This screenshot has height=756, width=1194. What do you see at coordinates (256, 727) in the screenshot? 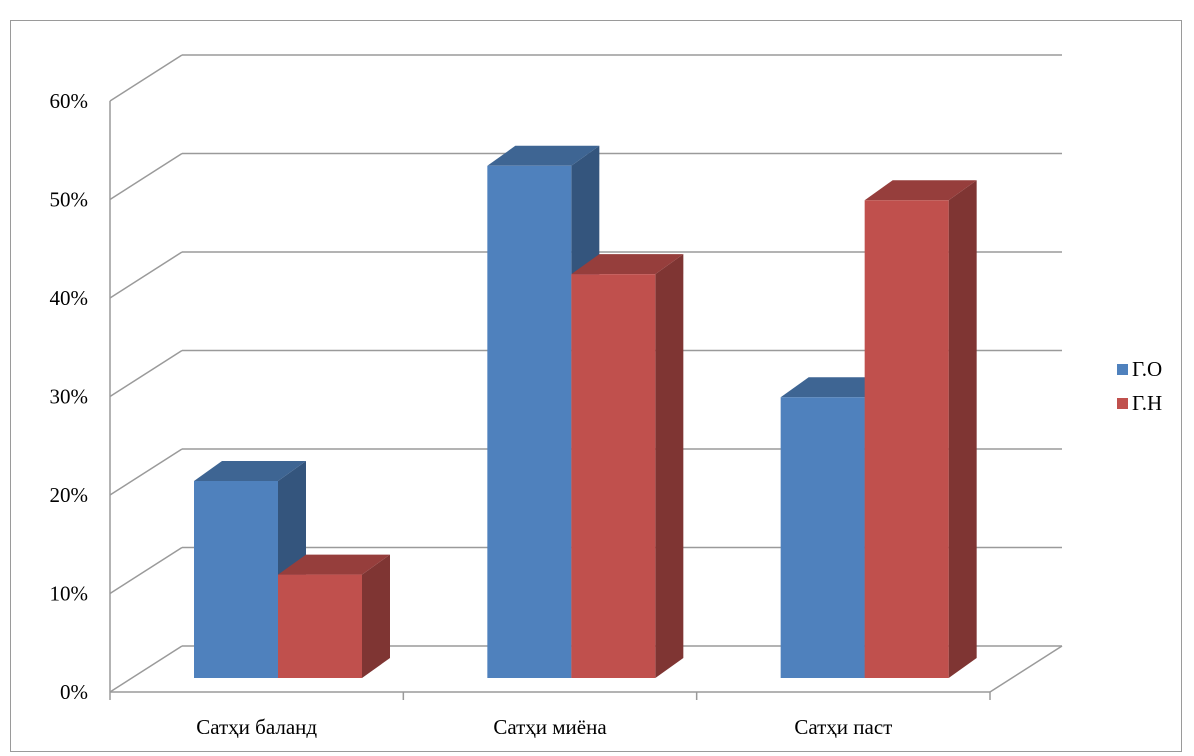
I see `x-tick-label: Сатҳи баланд` at bounding box center [256, 727].